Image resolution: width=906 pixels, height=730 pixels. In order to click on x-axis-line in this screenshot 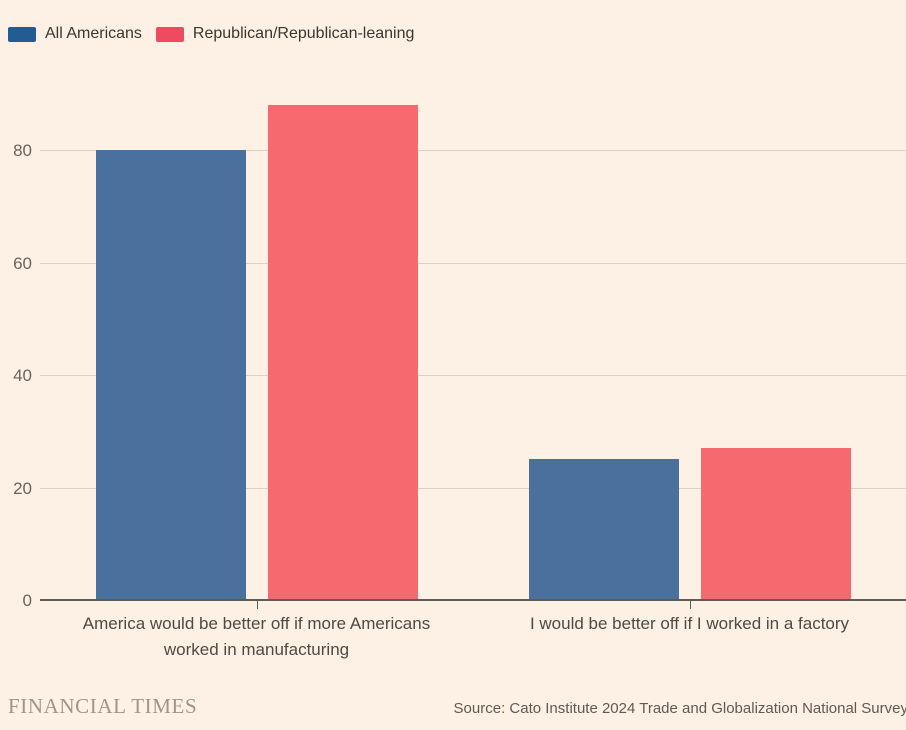, I will do `click(473, 600)`.